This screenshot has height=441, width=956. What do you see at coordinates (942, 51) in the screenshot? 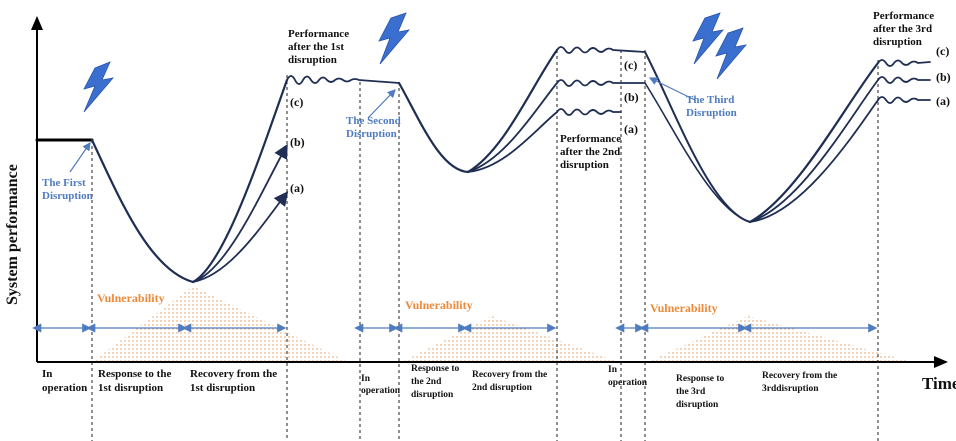
I see `curve-label-c-3: (c)` at bounding box center [942, 51].